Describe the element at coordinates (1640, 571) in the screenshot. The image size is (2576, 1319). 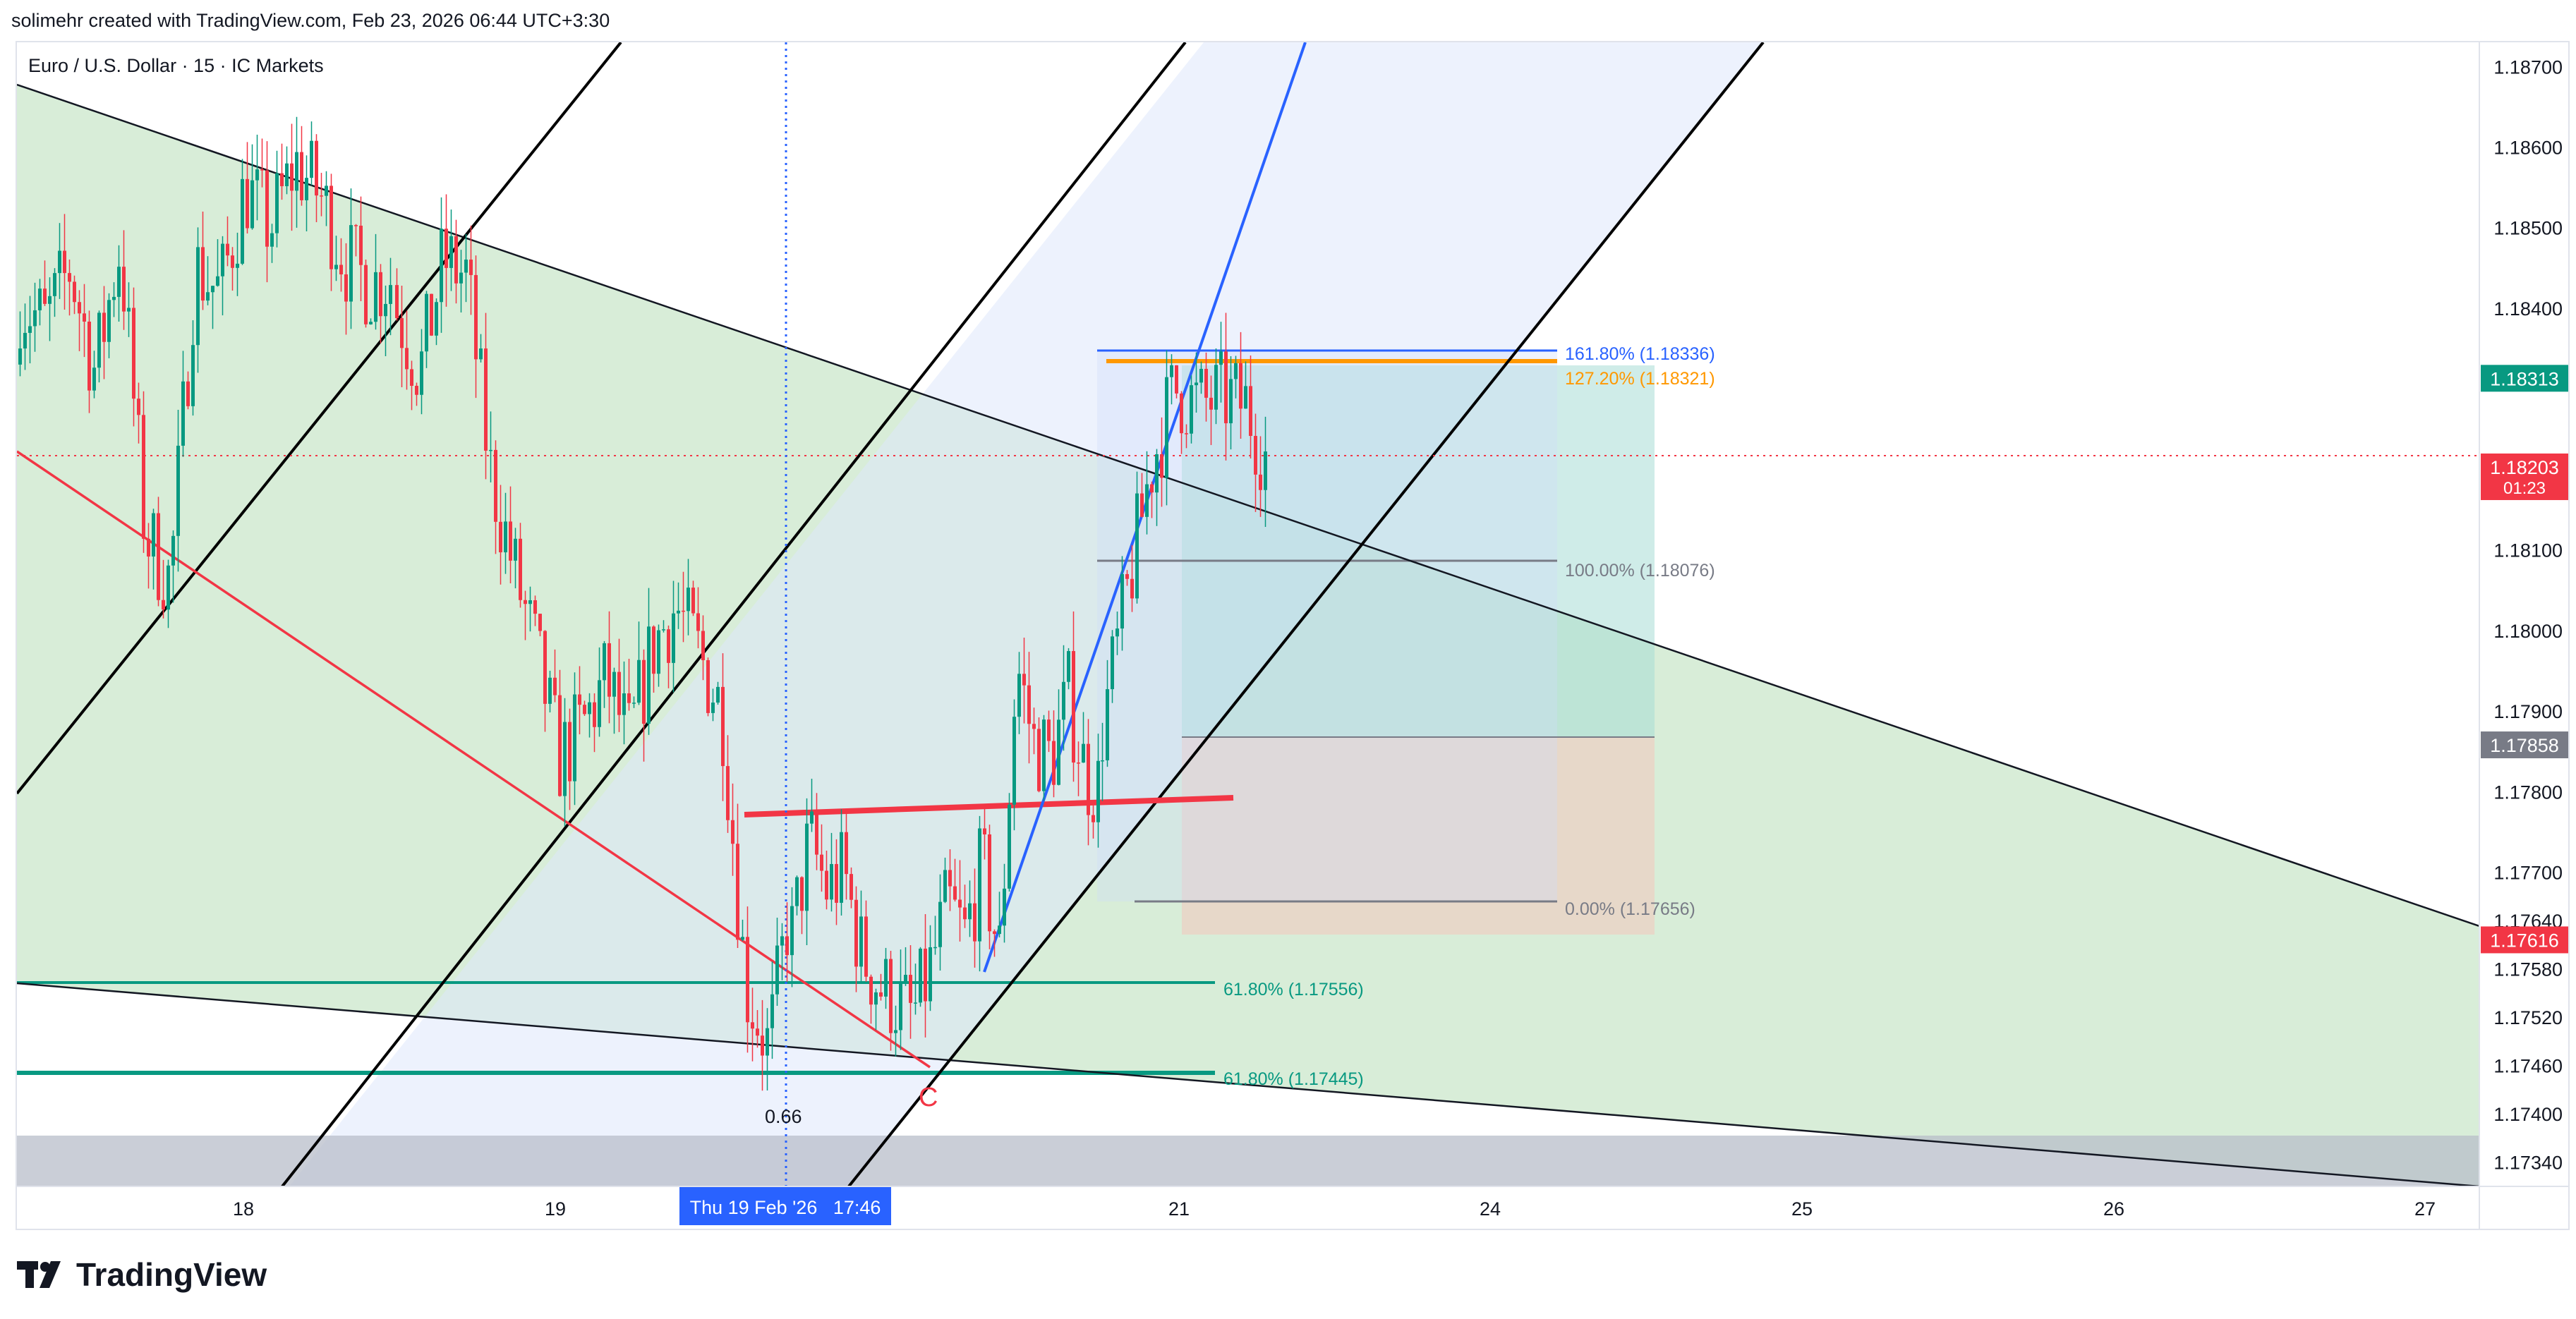
I see `fib-label-2: 100.00% (1.18076)` at that location.